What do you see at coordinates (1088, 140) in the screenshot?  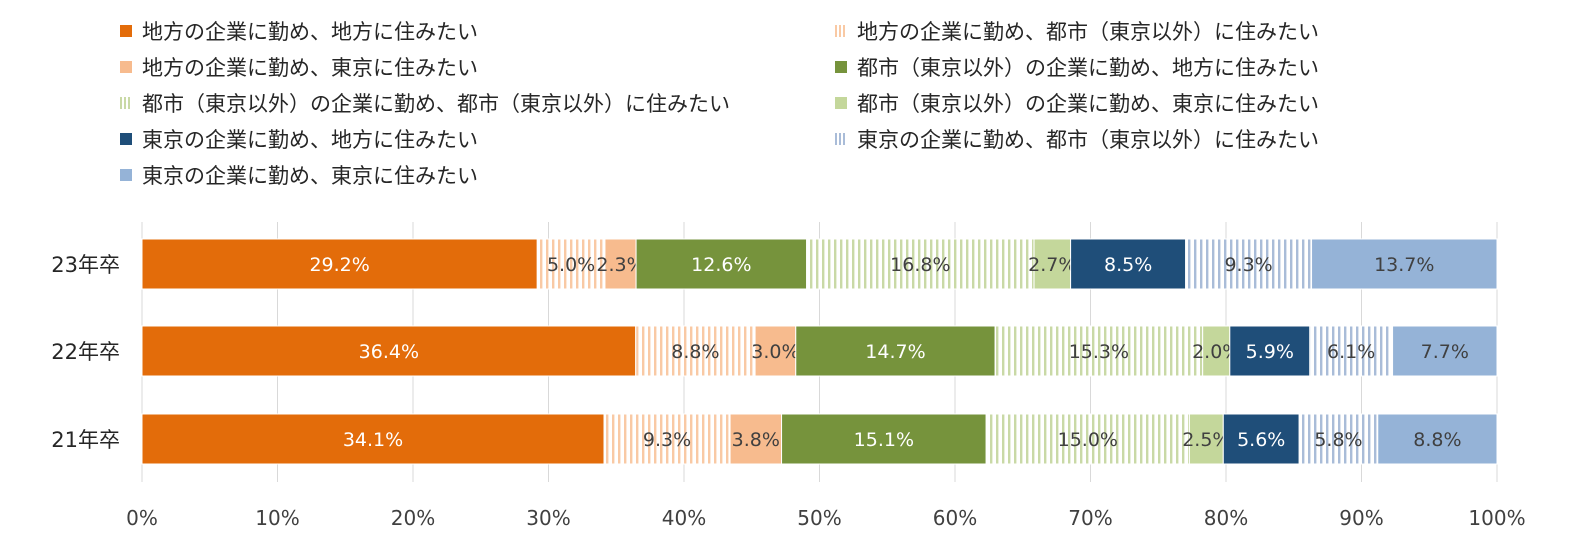 I see `legend-label: 東京の企業に勤め、都市（東京以外）に住みたい` at bounding box center [1088, 140].